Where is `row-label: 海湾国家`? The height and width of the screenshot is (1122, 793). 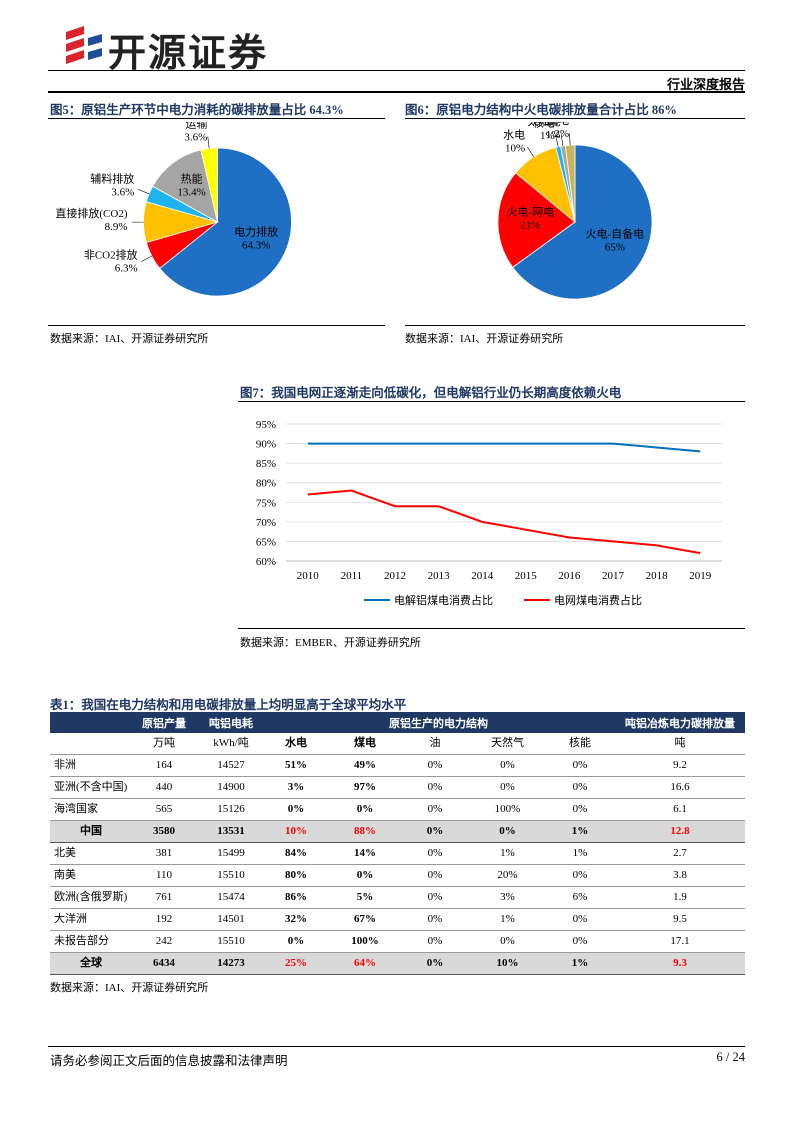
row-label: 海湾国家 is located at coordinates (89, 809).